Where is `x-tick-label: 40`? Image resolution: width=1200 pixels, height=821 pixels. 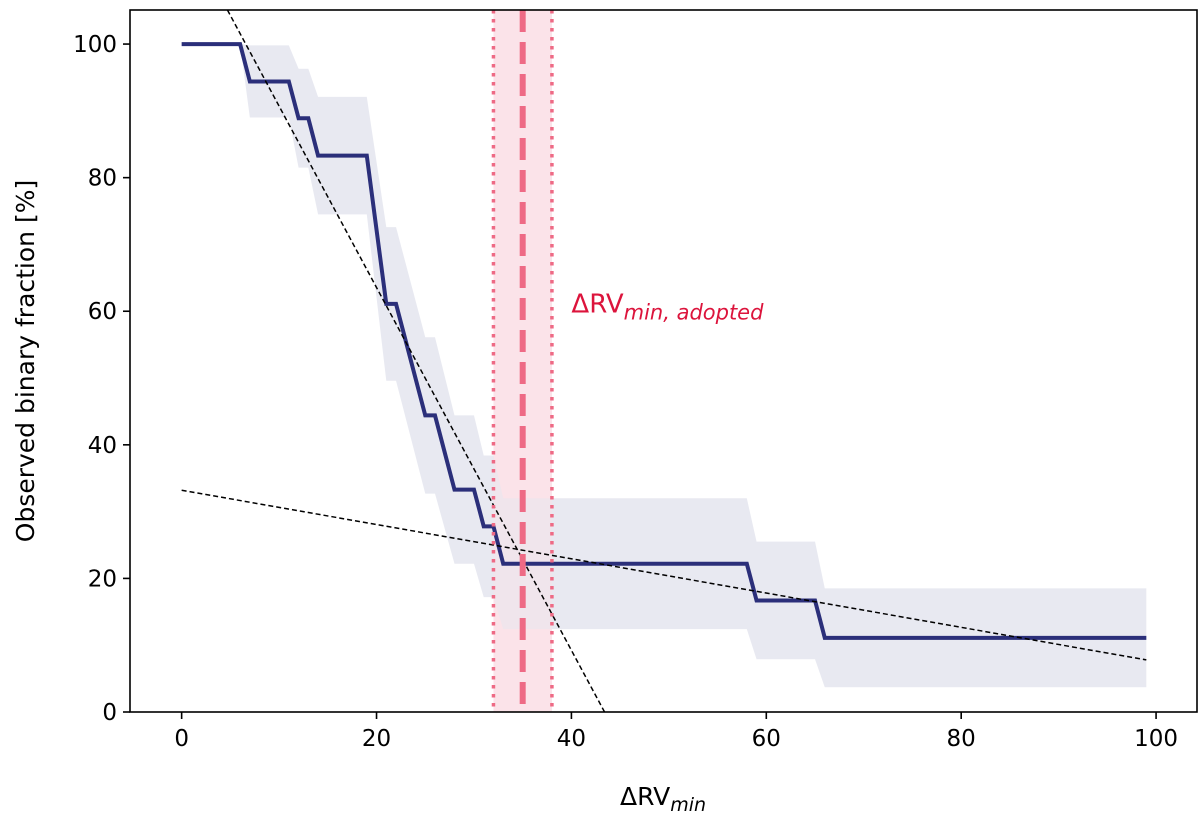 x-tick-label: 40 is located at coordinates (571, 739).